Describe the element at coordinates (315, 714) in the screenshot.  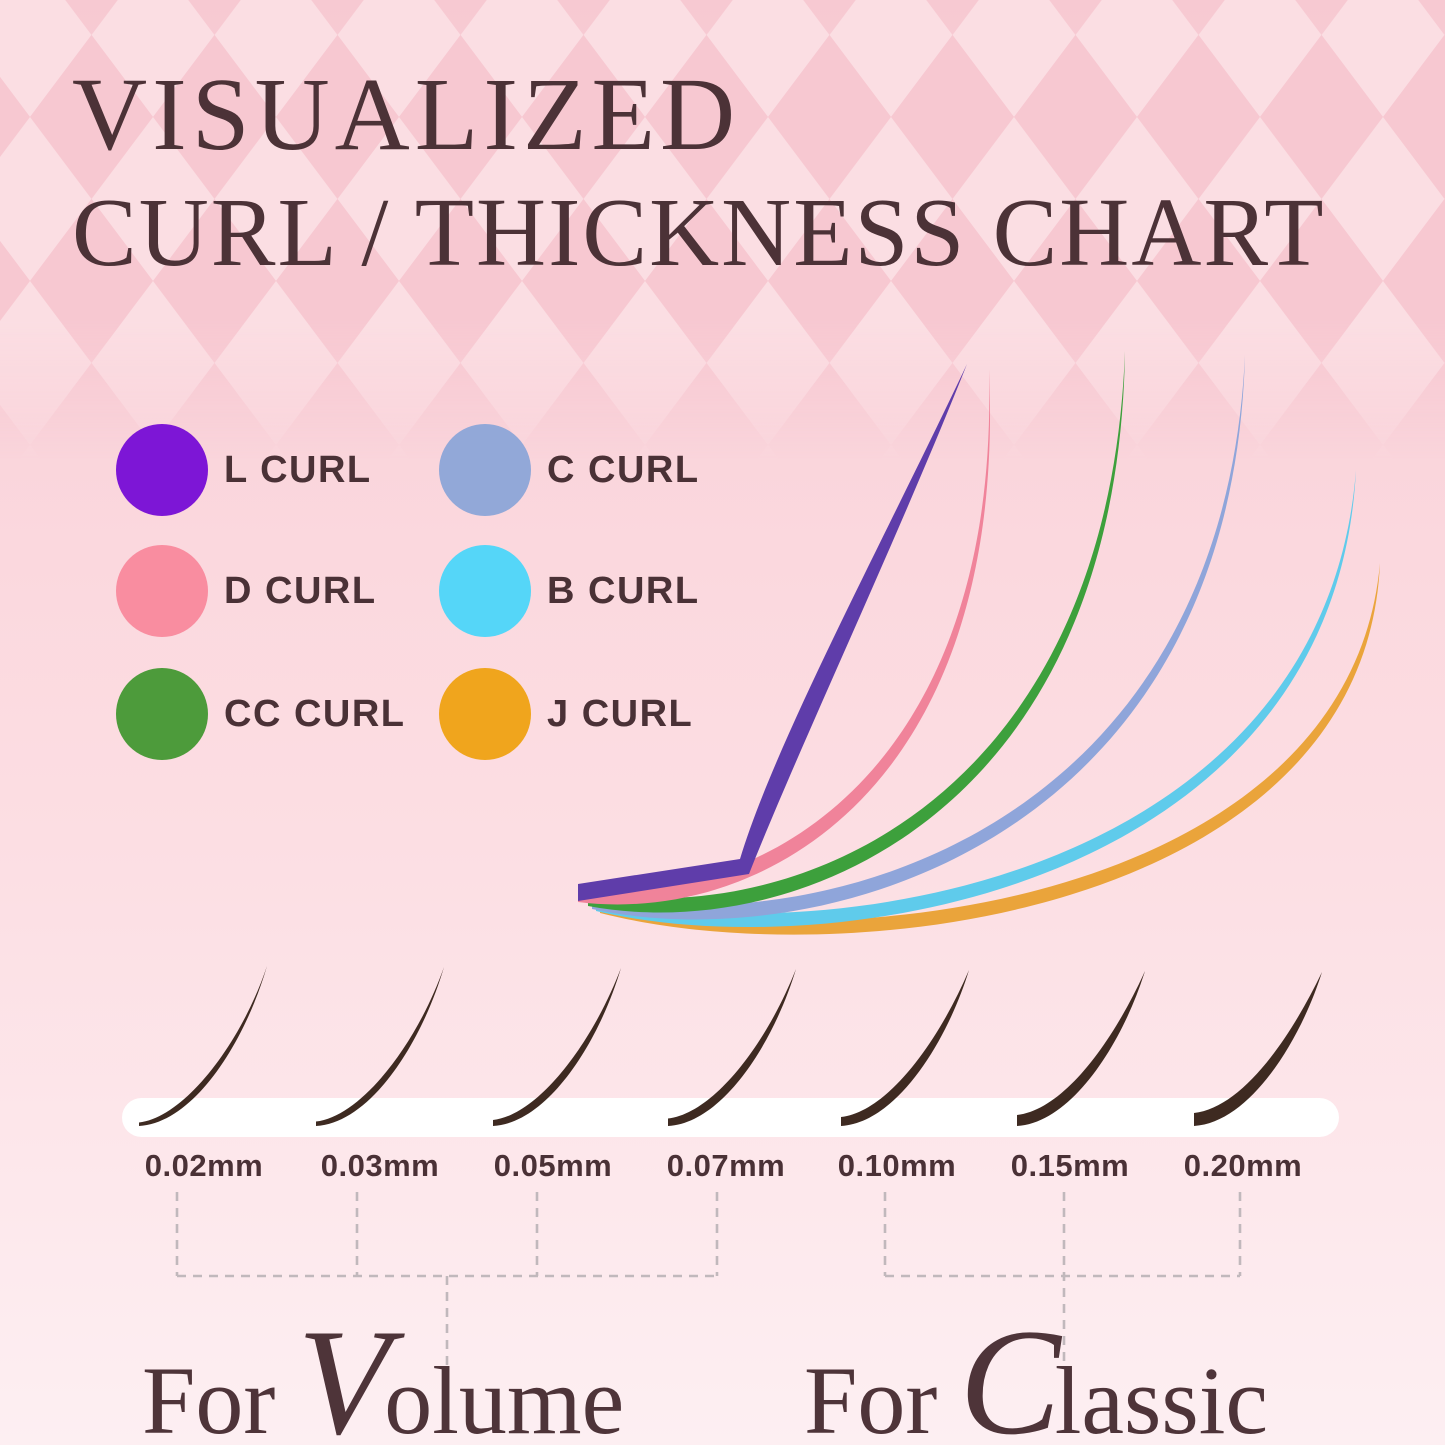
I see `legend-label-cc-curl: CC CURL` at that location.